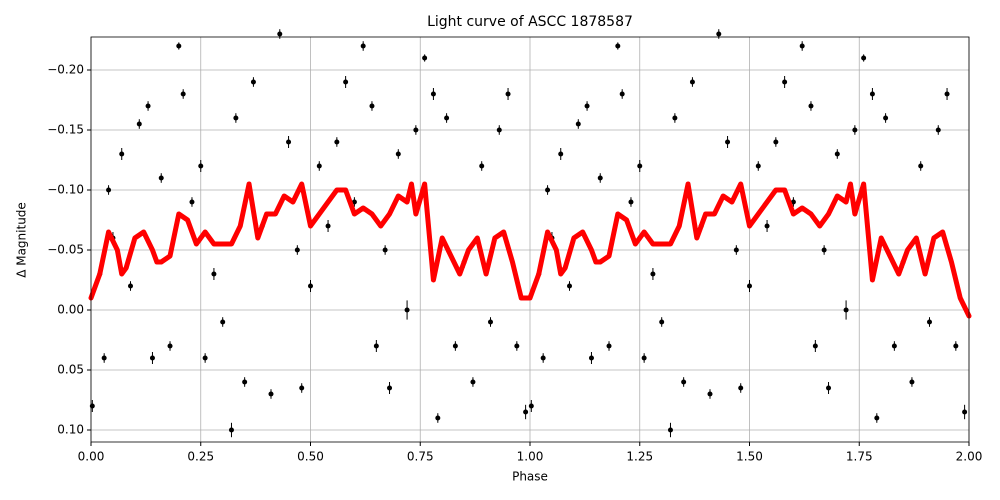  I want to click on y-tick-label: 0.05, so click(70, 370).